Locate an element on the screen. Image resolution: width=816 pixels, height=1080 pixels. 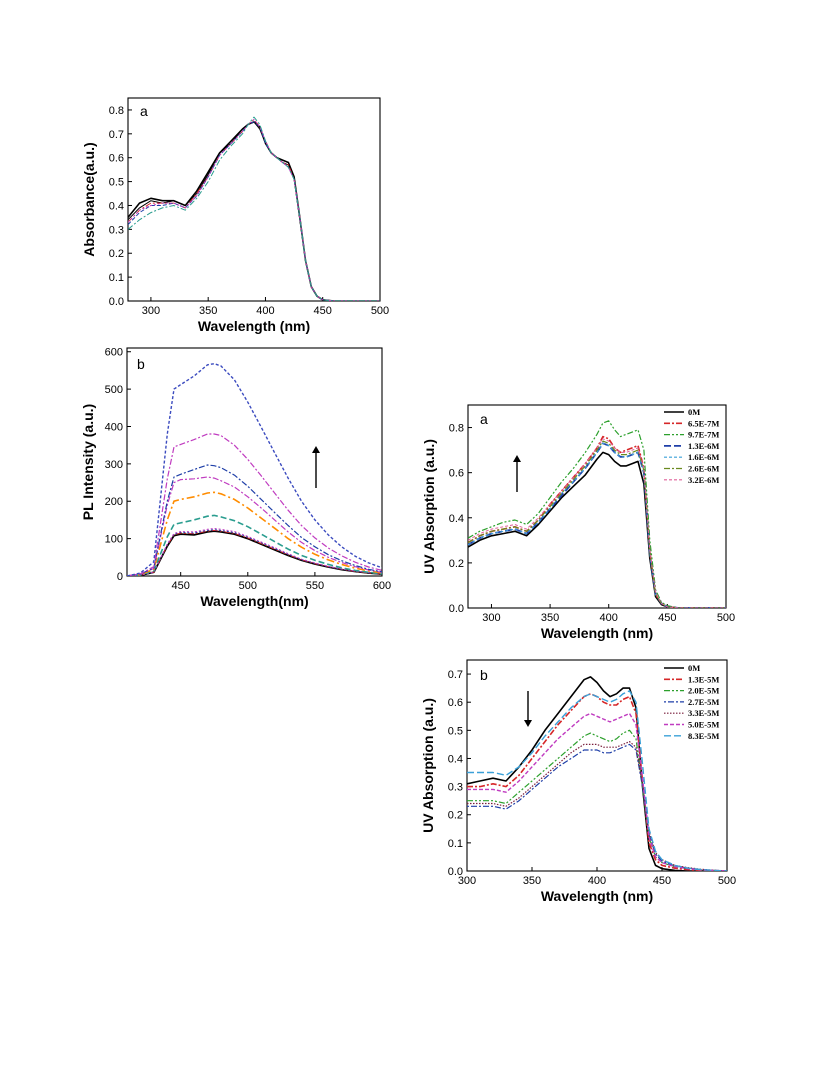
legend-label: 5.0E-5M is located at coordinates (703, 725).